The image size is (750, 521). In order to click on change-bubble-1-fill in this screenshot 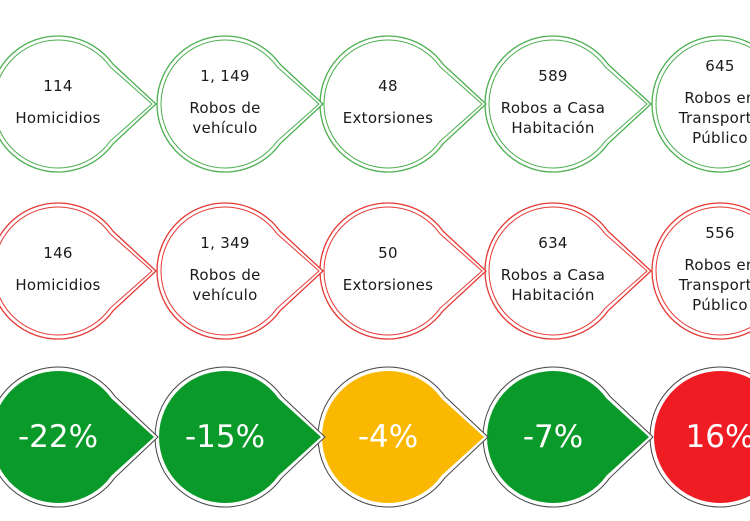, I will do `click(77, 437)`.